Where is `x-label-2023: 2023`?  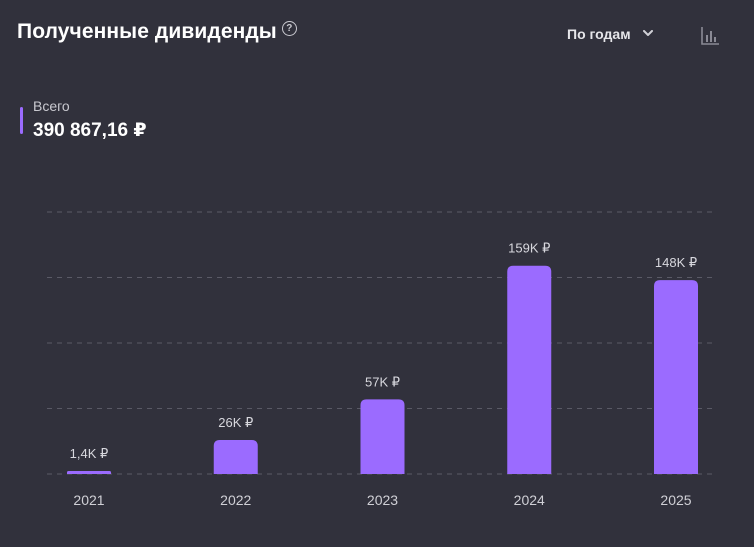
x-label-2023: 2023 is located at coordinates (382, 500).